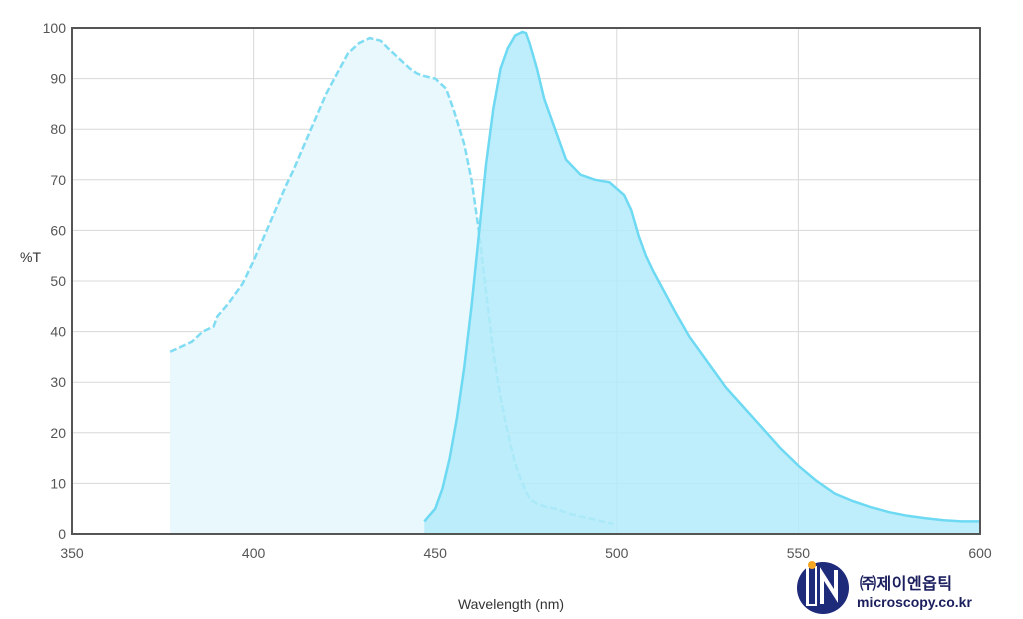 The width and height of the screenshot is (1023, 619). What do you see at coordinates (55, 28) in the screenshot?
I see `y-tick-label: 100` at bounding box center [55, 28].